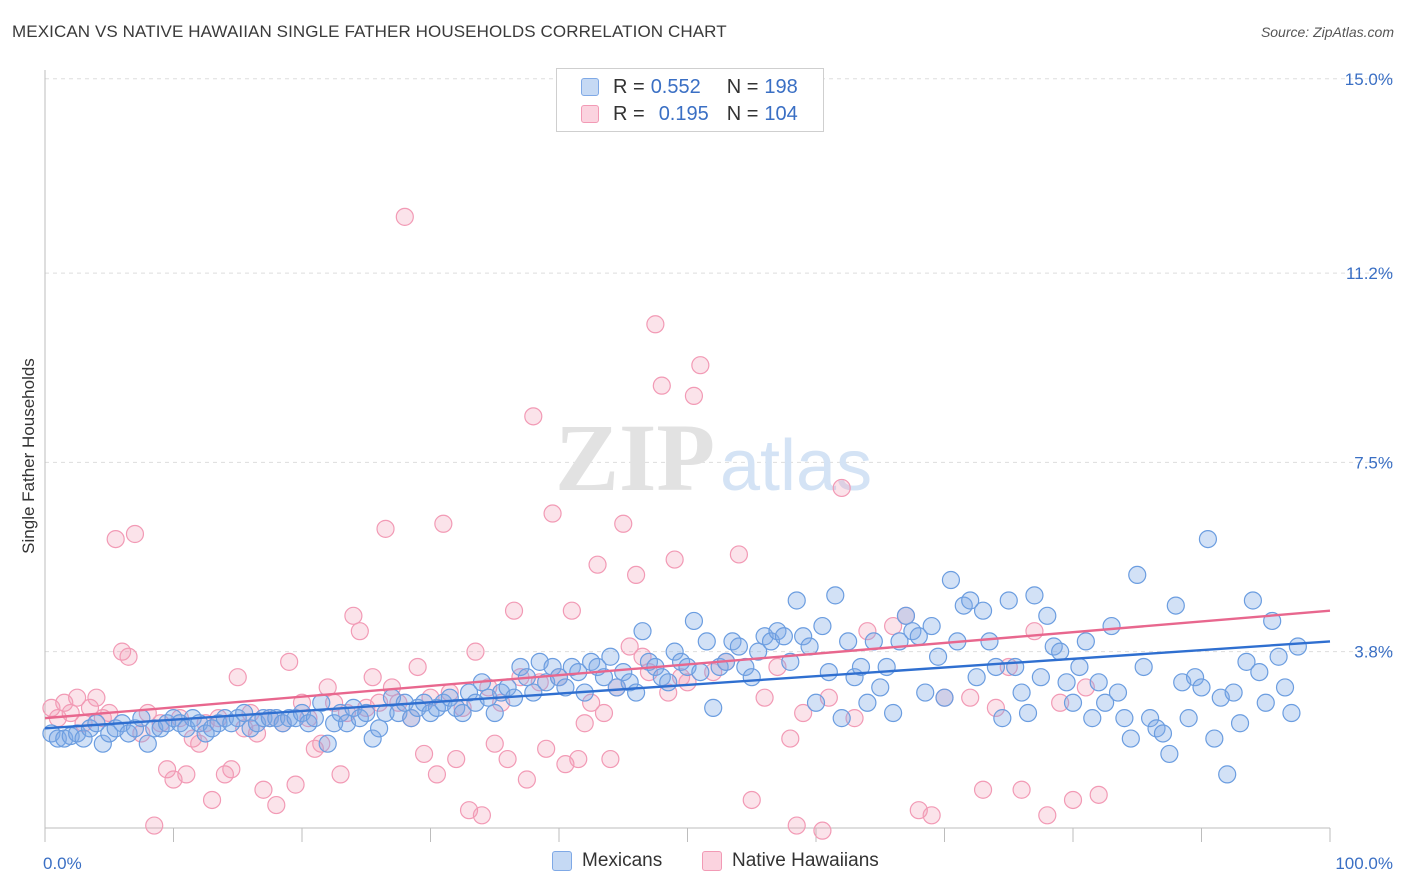 The height and width of the screenshot is (892, 1406). Describe the element at coordinates (675, 86) in the screenshot. I see `legend-r-value: 0.552` at that location.